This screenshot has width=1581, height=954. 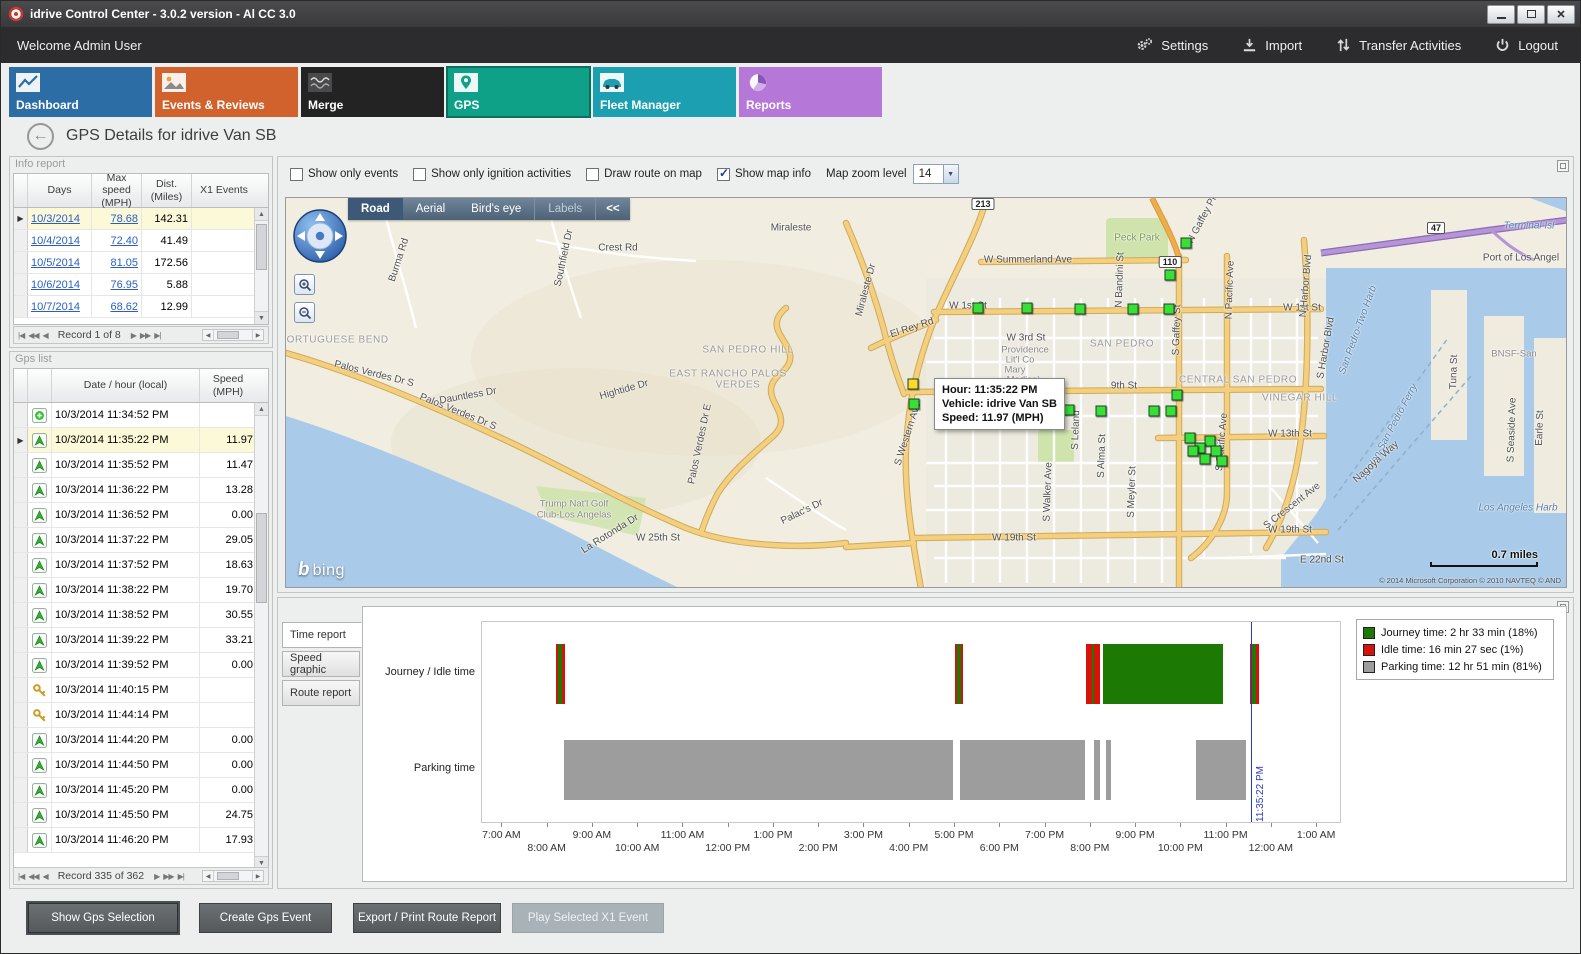 I want to click on gps-table-row: 10/3/2014 11:45:50 PM 24.75, so click(x=141, y=815).